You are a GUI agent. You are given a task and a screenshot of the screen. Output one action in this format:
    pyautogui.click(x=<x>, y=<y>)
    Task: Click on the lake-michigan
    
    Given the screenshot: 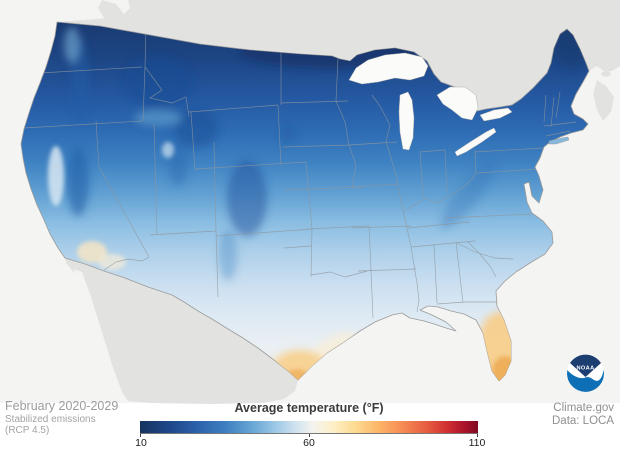 What is the action you would take?
    pyautogui.click(x=406, y=121)
    